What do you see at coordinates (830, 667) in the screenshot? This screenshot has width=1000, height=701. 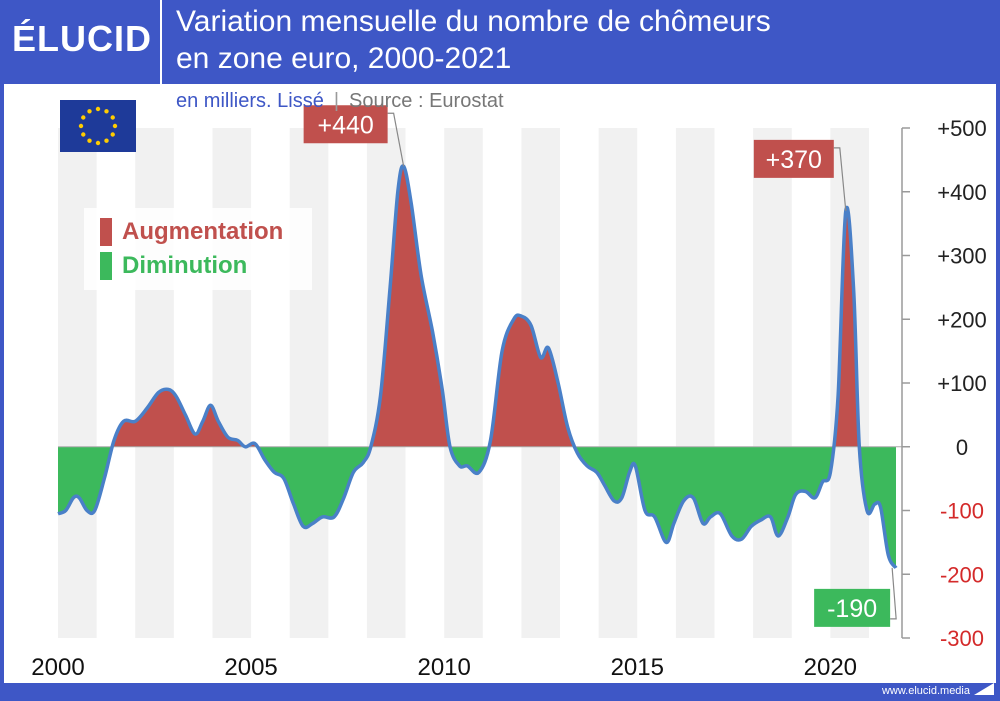 I see `x-tick-label: 2020` at bounding box center [830, 667].